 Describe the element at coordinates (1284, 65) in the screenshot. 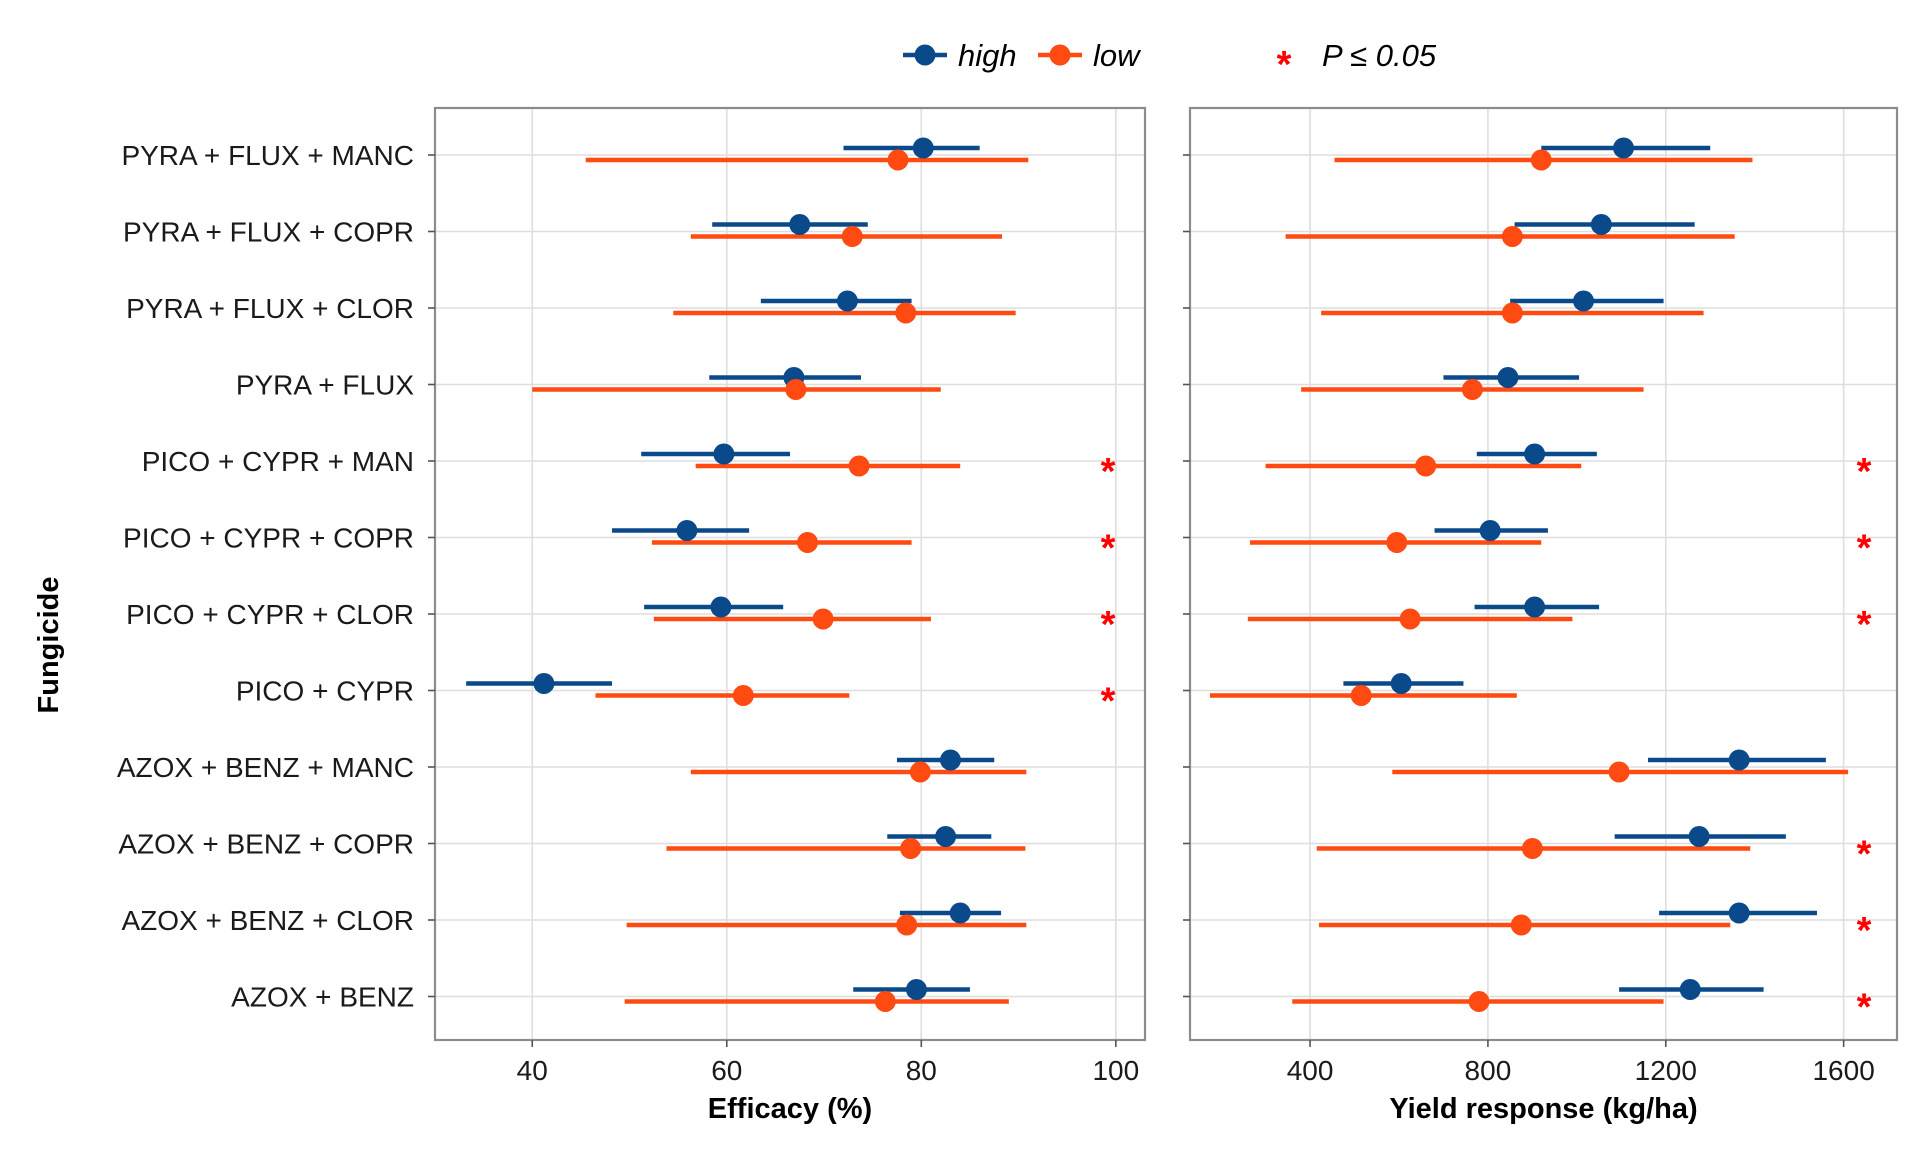

I see `legend-significance-star: *` at that location.